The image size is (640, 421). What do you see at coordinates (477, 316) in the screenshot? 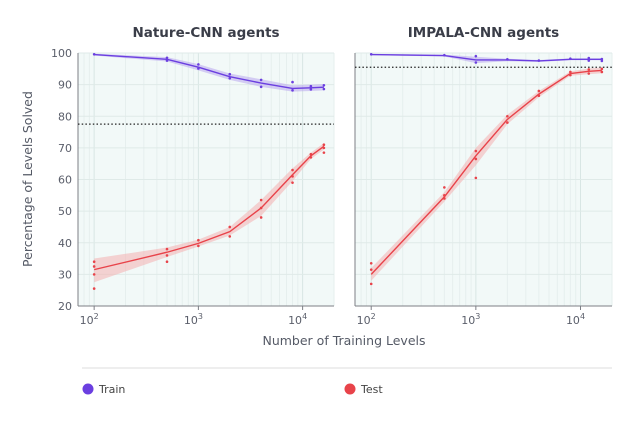
I see `x-tick-exponent: 3` at bounding box center [477, 316].